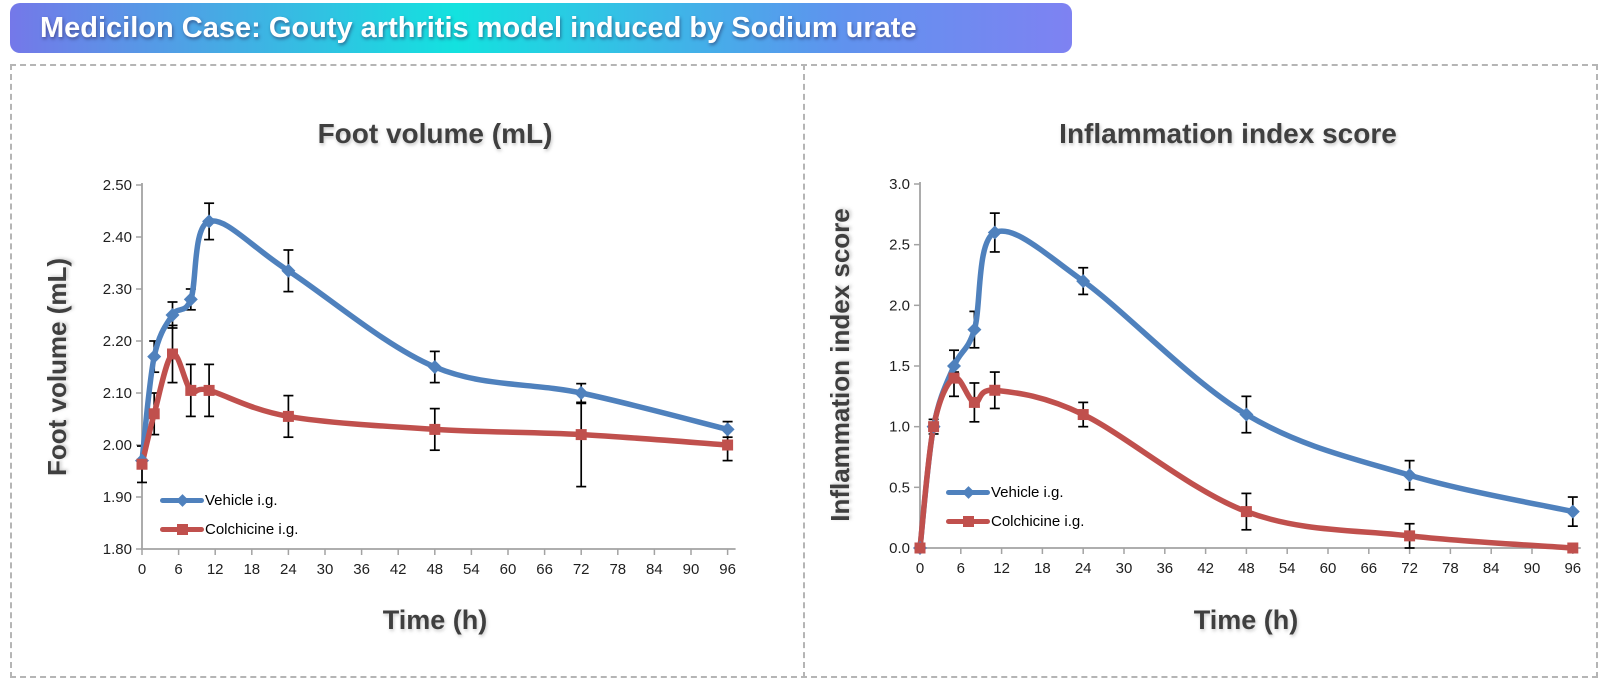 This screenshot has width=1608, height=687. I want to click on series-line-colchicine, so click(1246, 463).